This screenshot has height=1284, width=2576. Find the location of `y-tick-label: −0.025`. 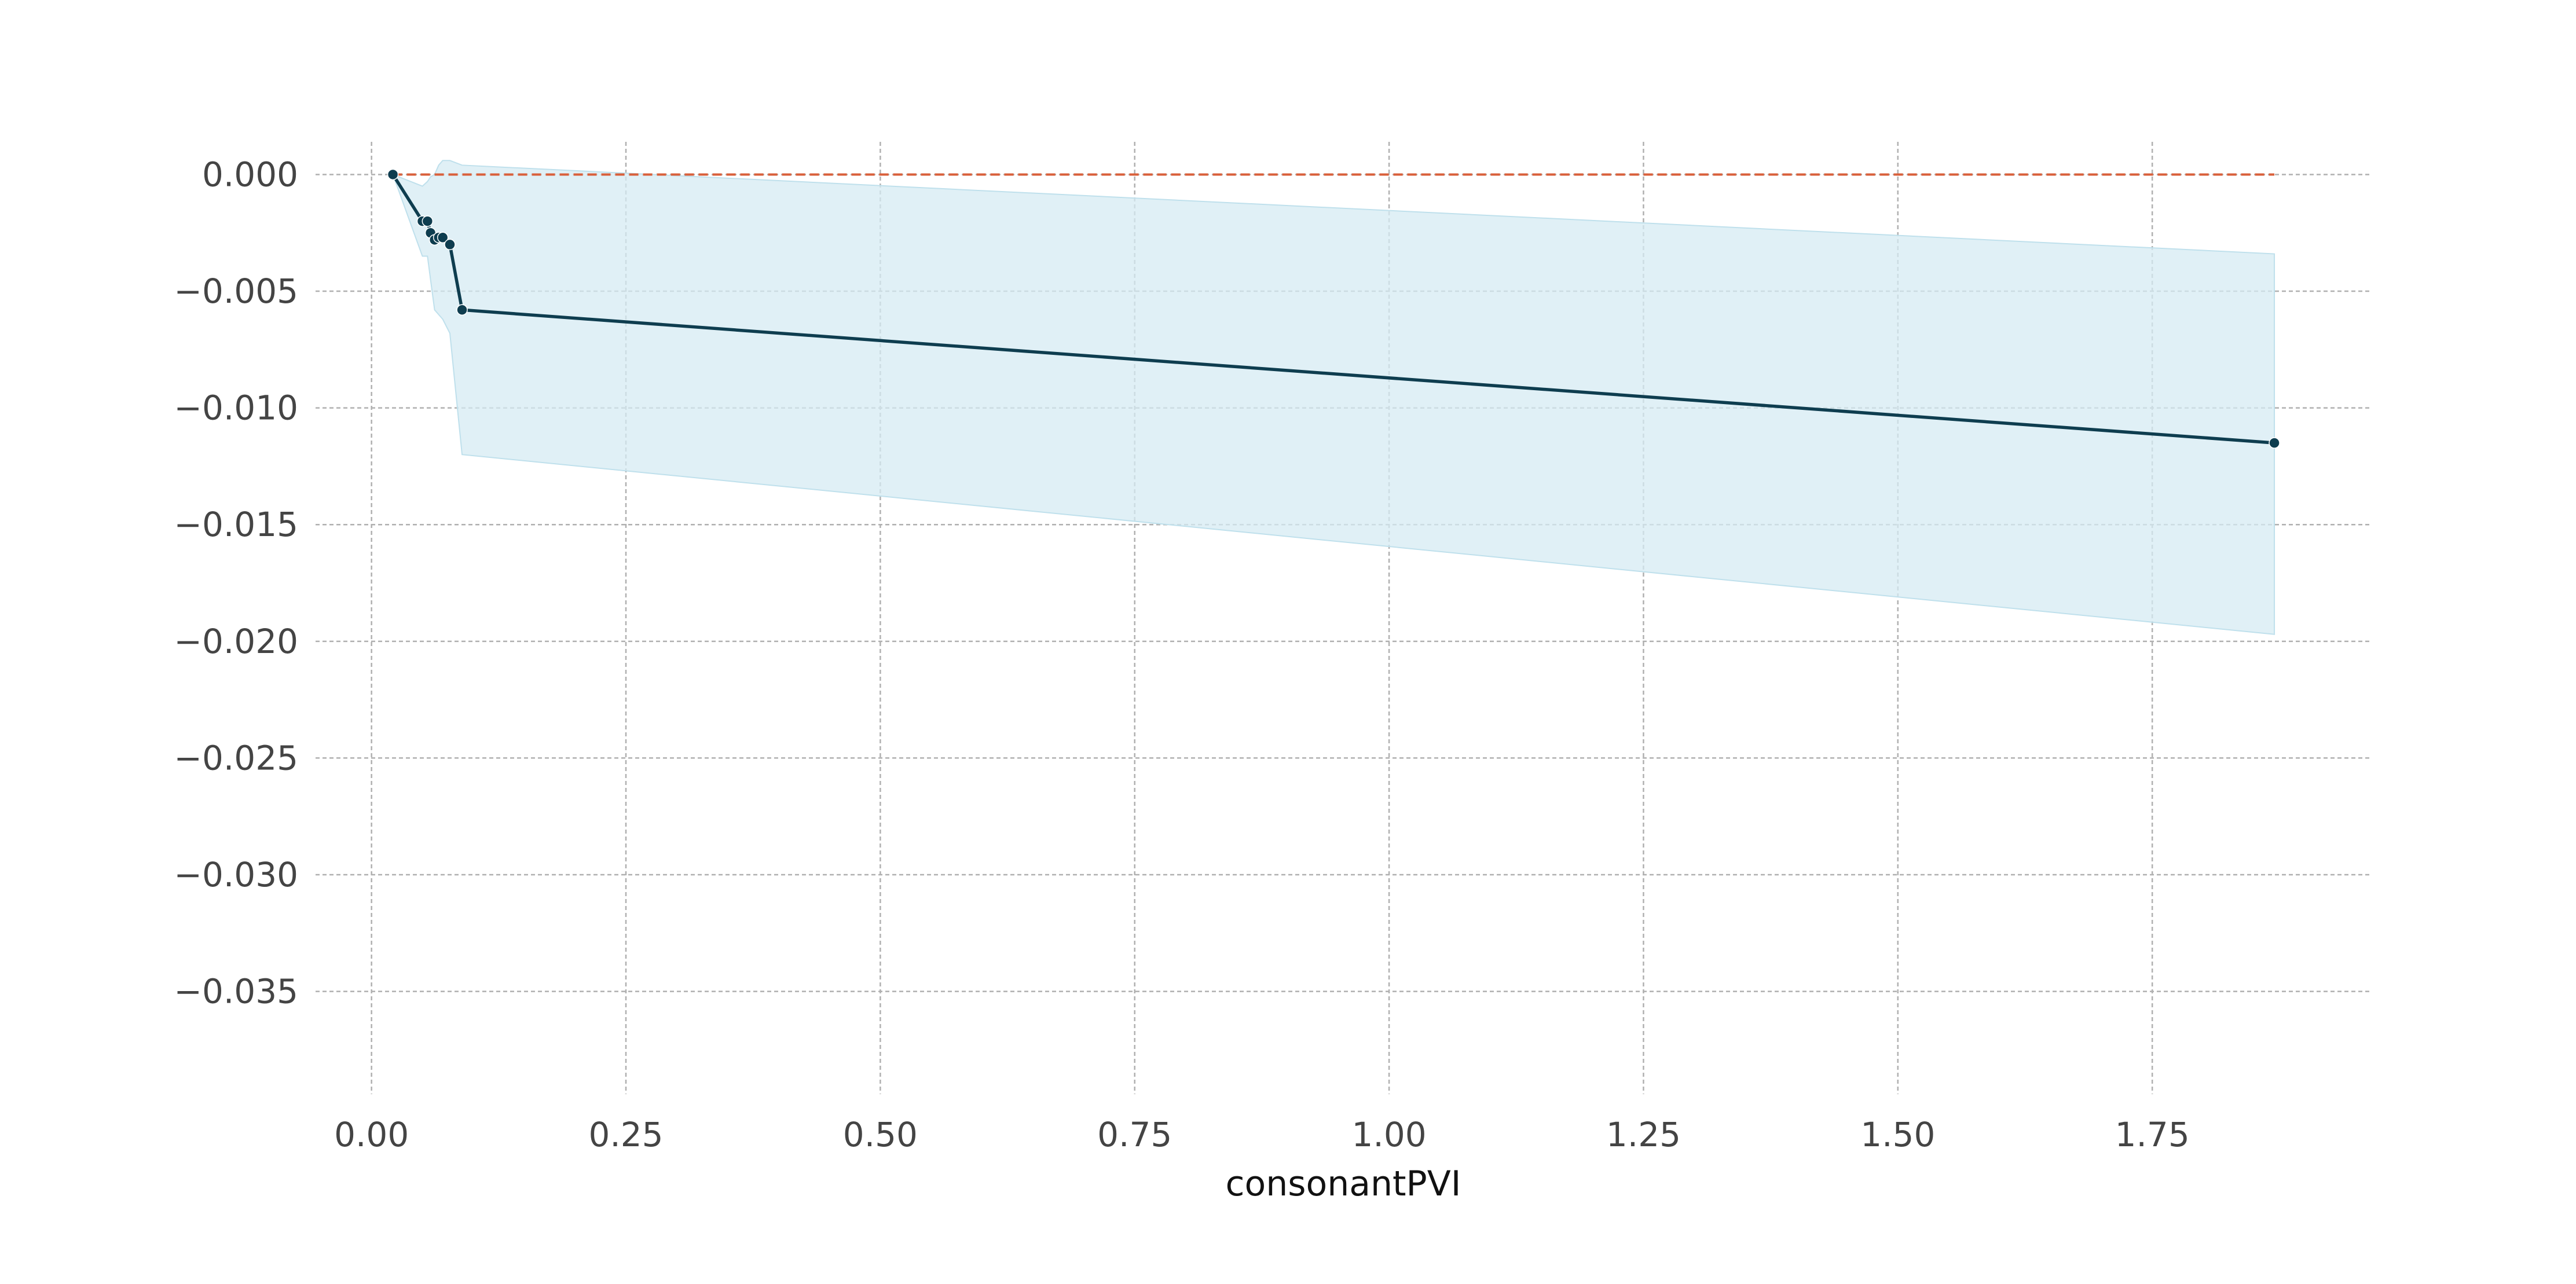

y-tick-label: −0.025 is located at coordinates (236, 757).